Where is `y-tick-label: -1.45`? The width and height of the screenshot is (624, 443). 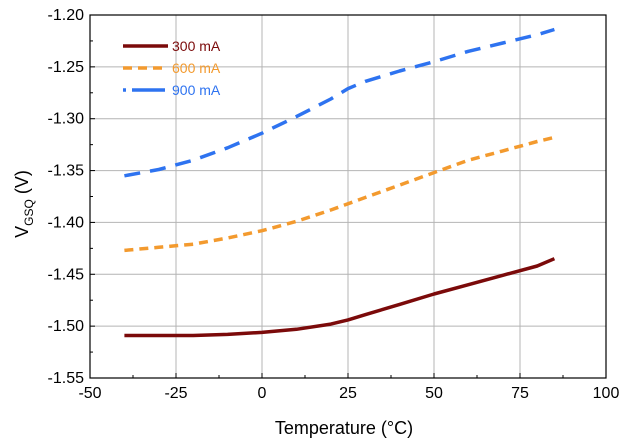
y-tick-label: -1.45 is located at coordinates (66, 274).